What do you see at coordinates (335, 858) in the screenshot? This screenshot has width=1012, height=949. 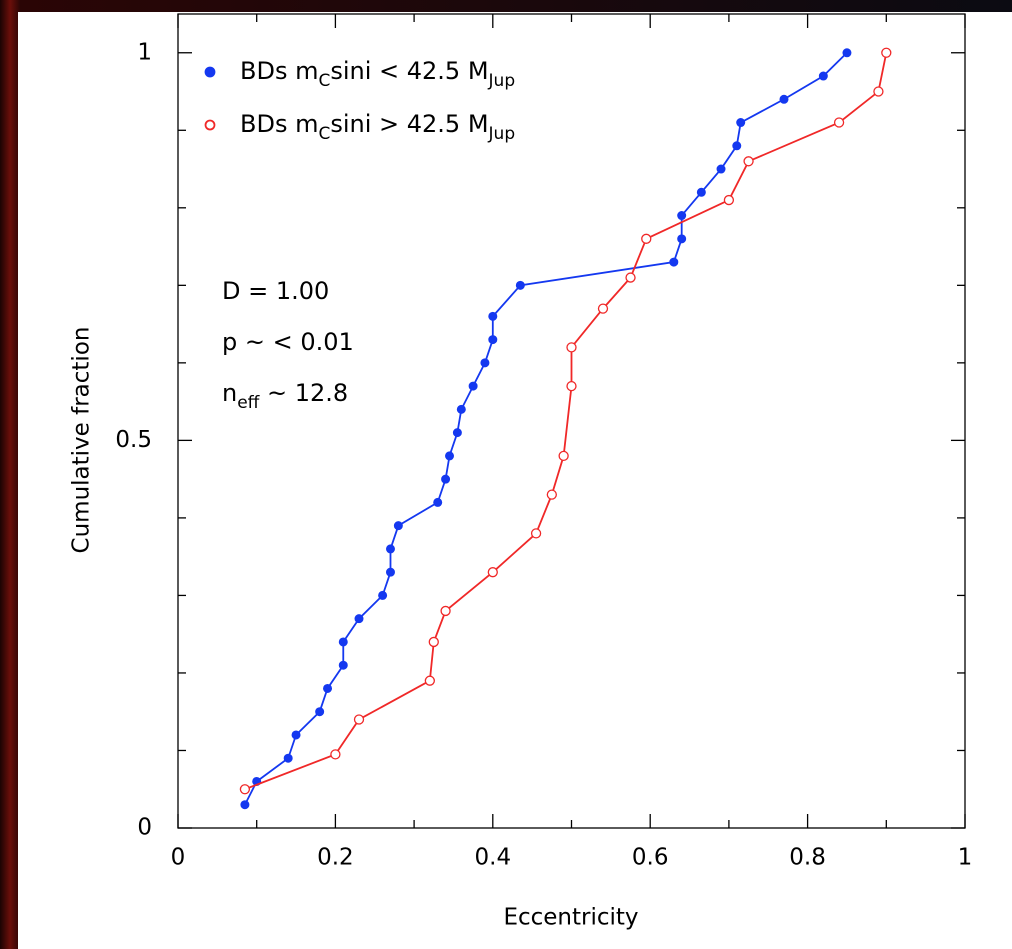 I see `x-tick-label: 0.2` at bounding box center [335, 858].